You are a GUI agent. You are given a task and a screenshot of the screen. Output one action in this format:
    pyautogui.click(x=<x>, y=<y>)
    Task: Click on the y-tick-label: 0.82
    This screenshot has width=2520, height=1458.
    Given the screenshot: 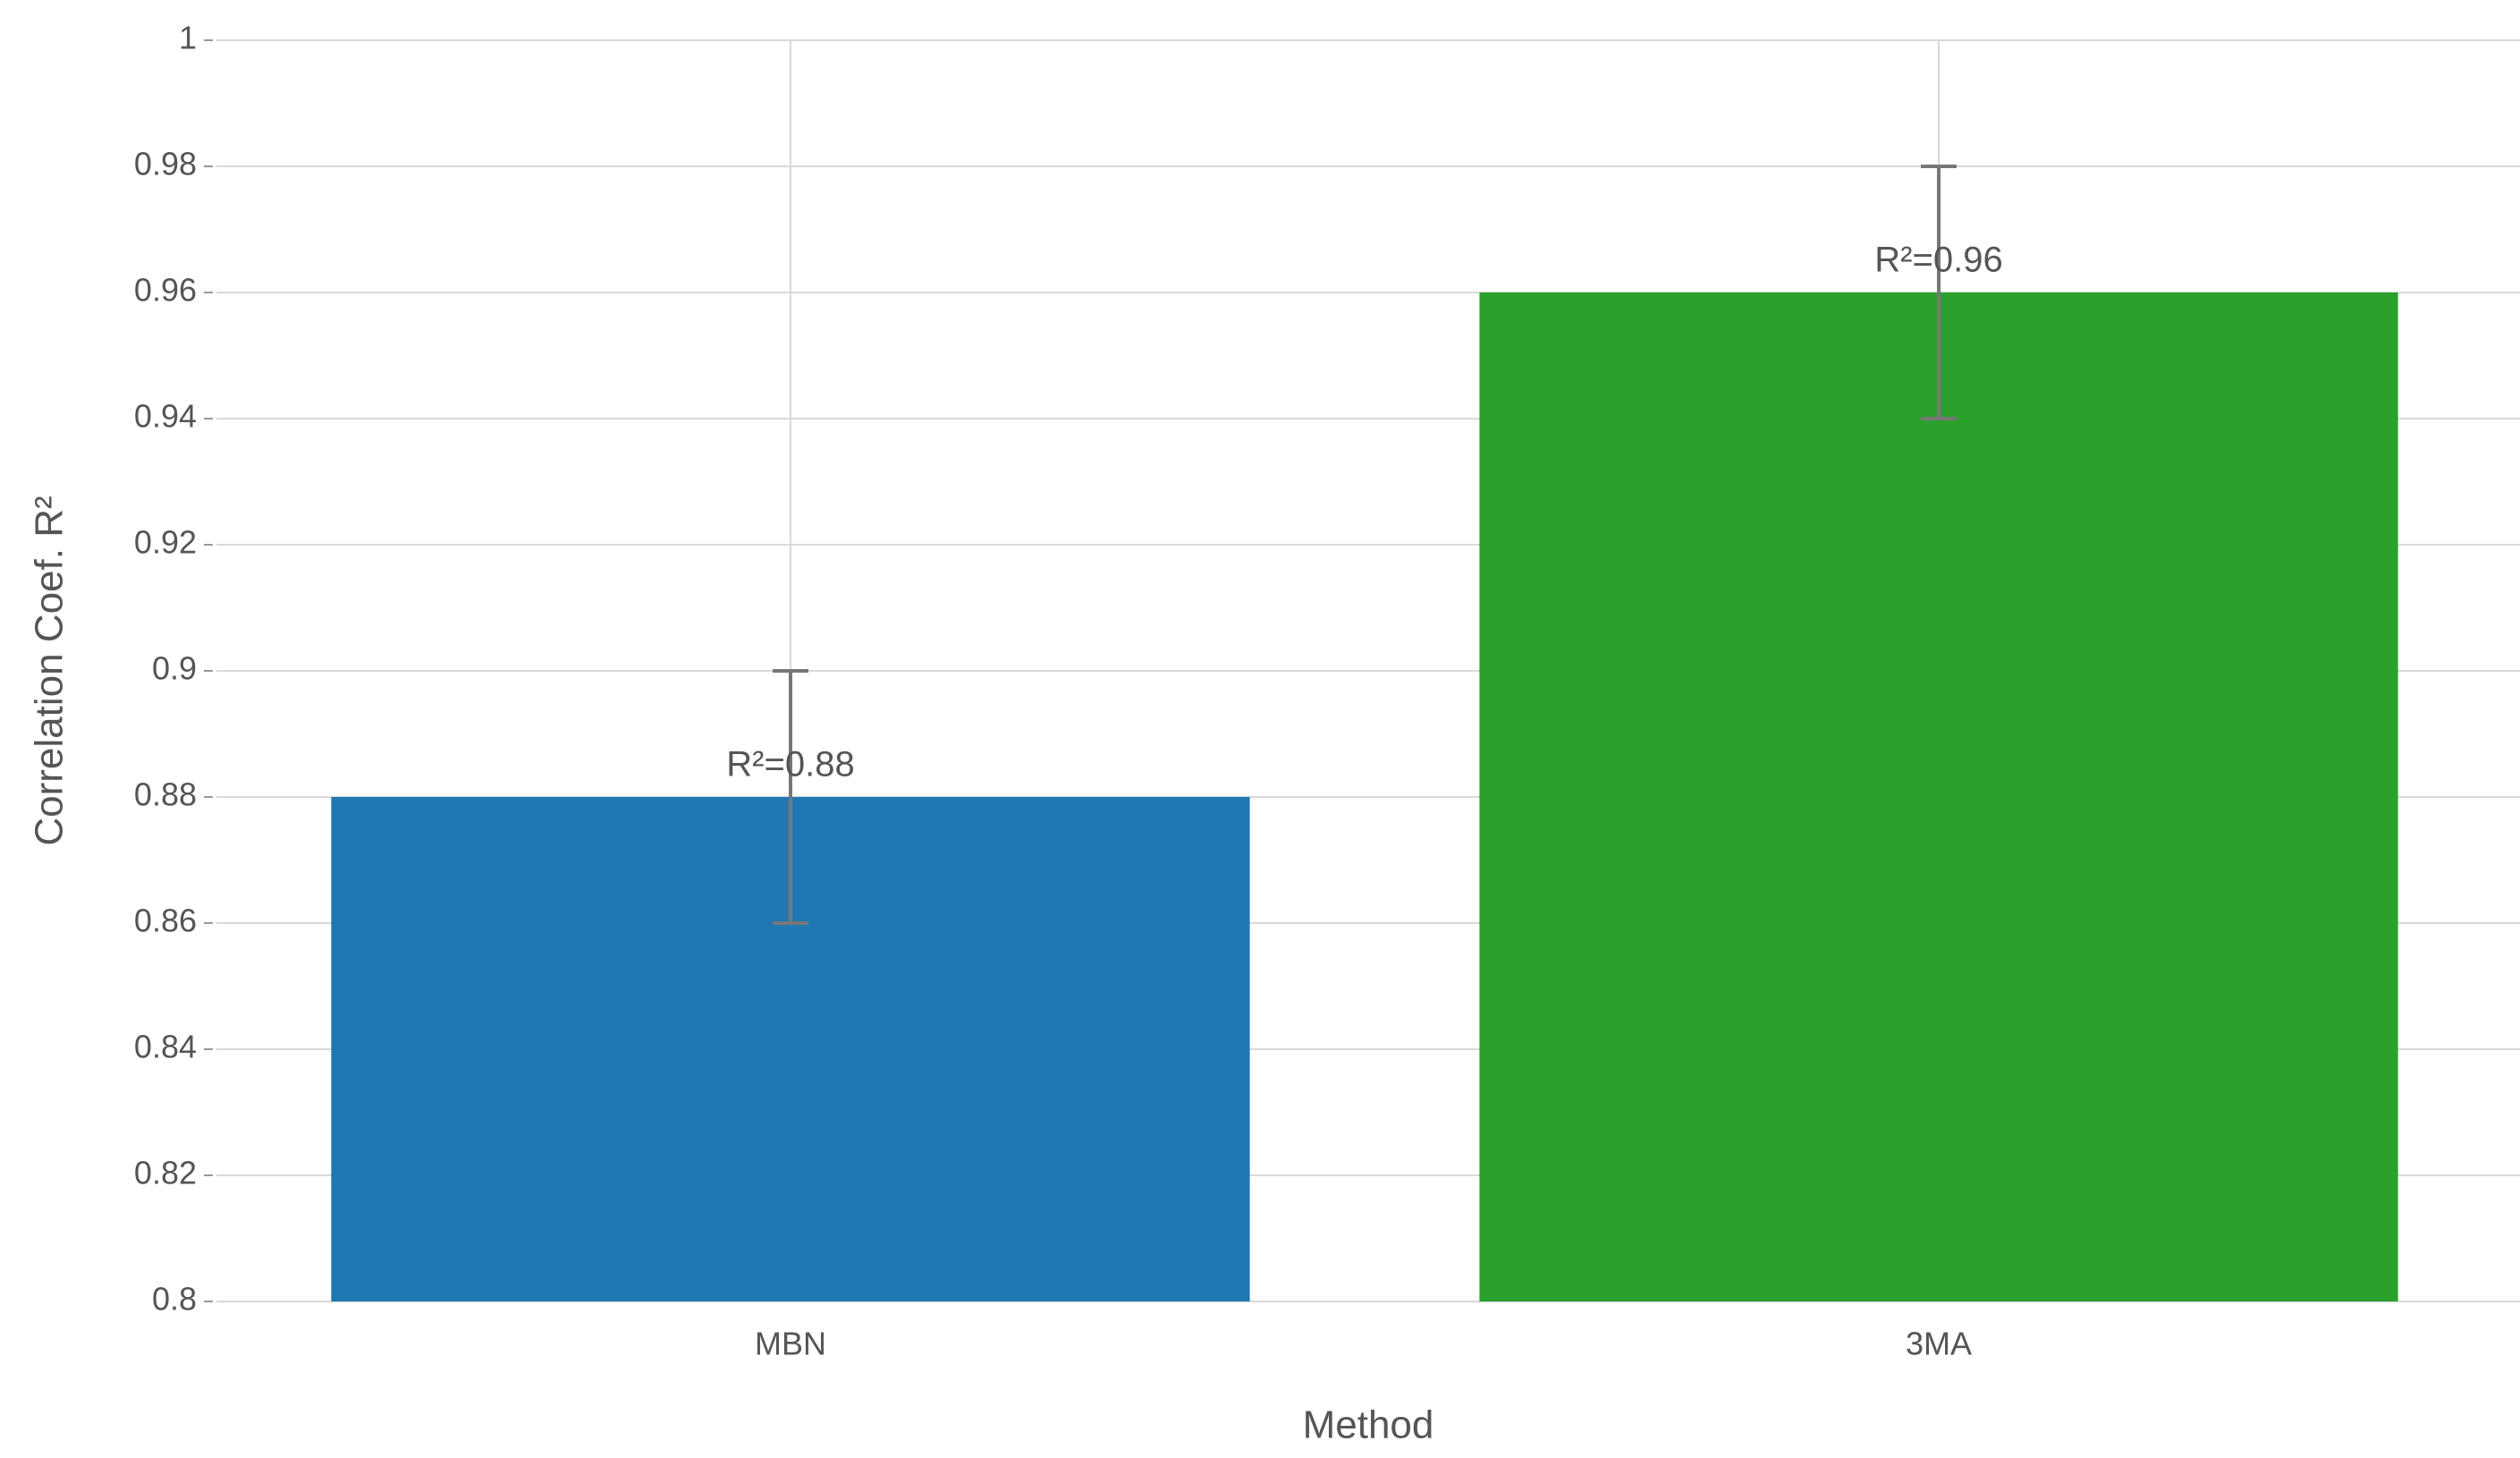 What is the action you would take?
    pyautogui.click(x=166, y=1173)
    